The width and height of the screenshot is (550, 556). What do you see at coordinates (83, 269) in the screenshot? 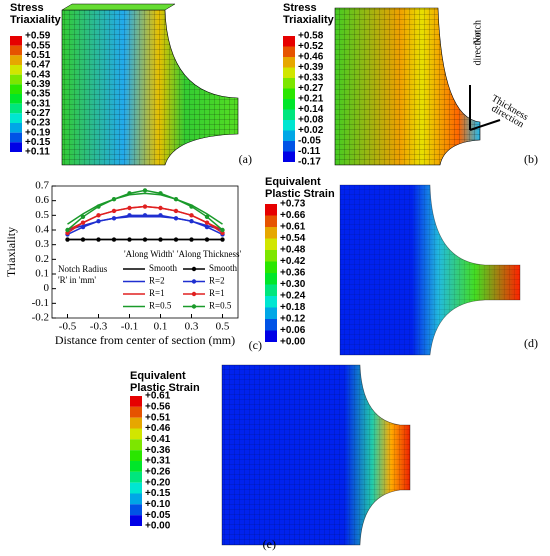
I see `annotation: Notch Radius` at bounding box center [83, 269].